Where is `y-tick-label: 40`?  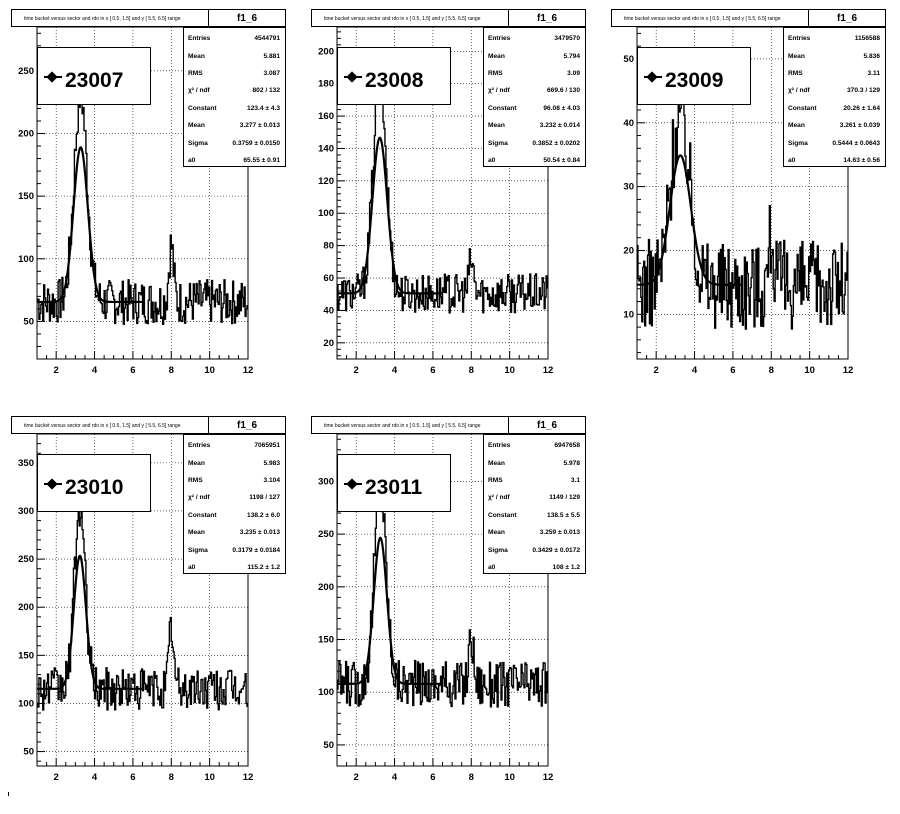
y-tick-label: 40 is located at coordinates (328, 310).